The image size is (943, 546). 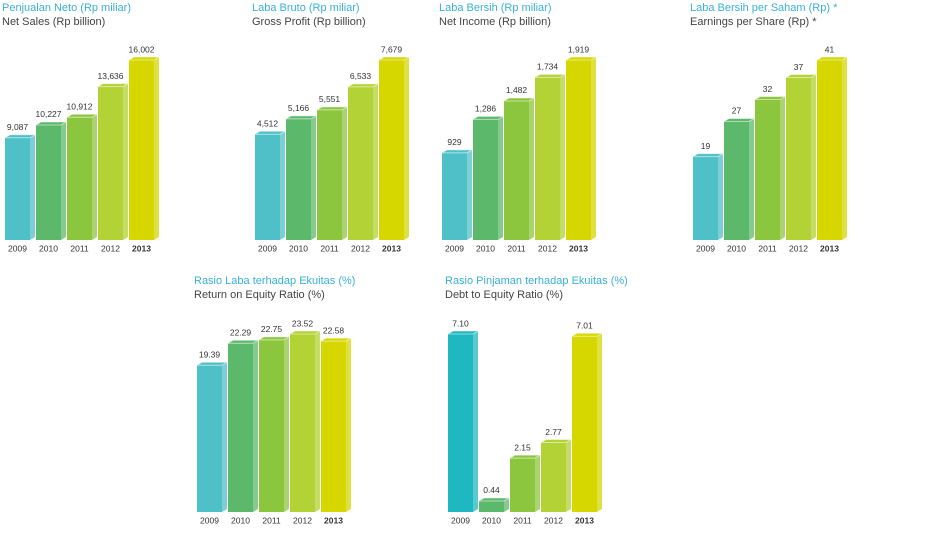 What do you see at coordinates (299, 108) in the screenshot?
I see `value-label: 5,166` at bounding box center [299, 108].